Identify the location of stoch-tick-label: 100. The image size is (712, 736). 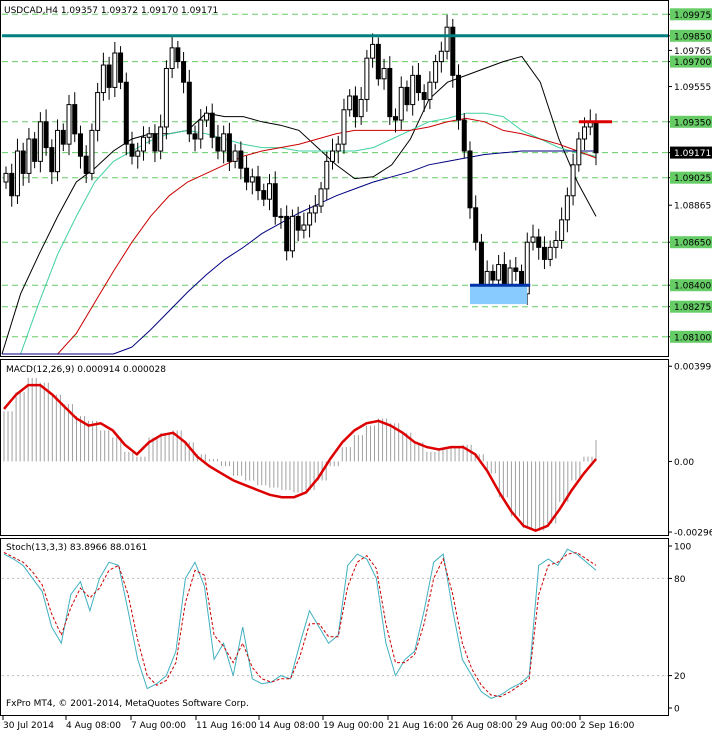
(682, 548).